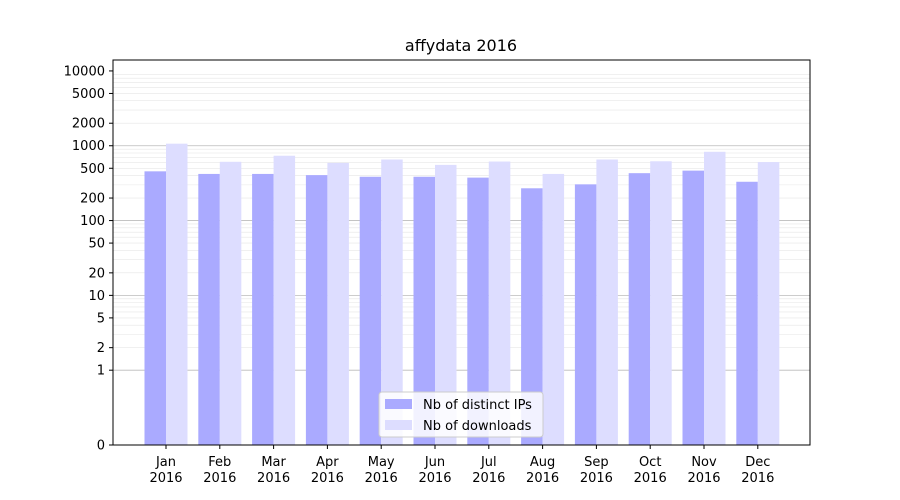  Describe the element at coordinates (757, 462) in the screenshot. I see `x-tick-label-month: Dec` at that location.